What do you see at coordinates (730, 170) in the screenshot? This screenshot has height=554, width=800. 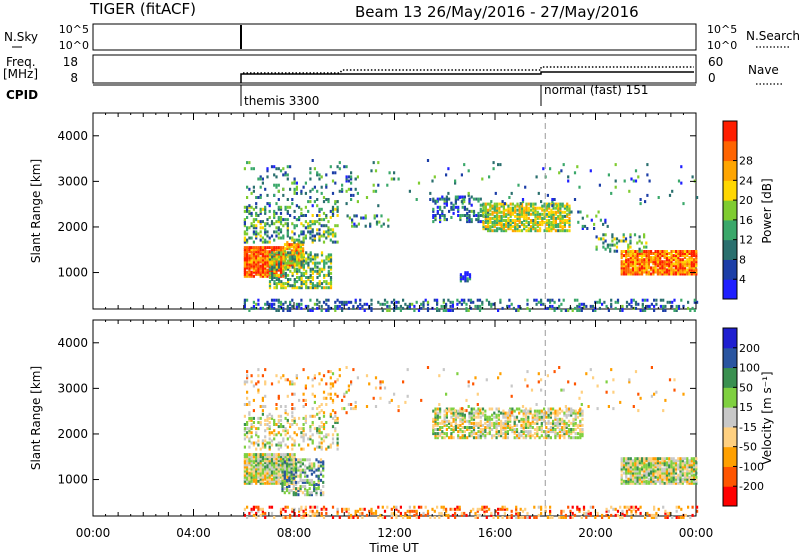 I see `colorbar-swatch` at bounding box center [730, 170].